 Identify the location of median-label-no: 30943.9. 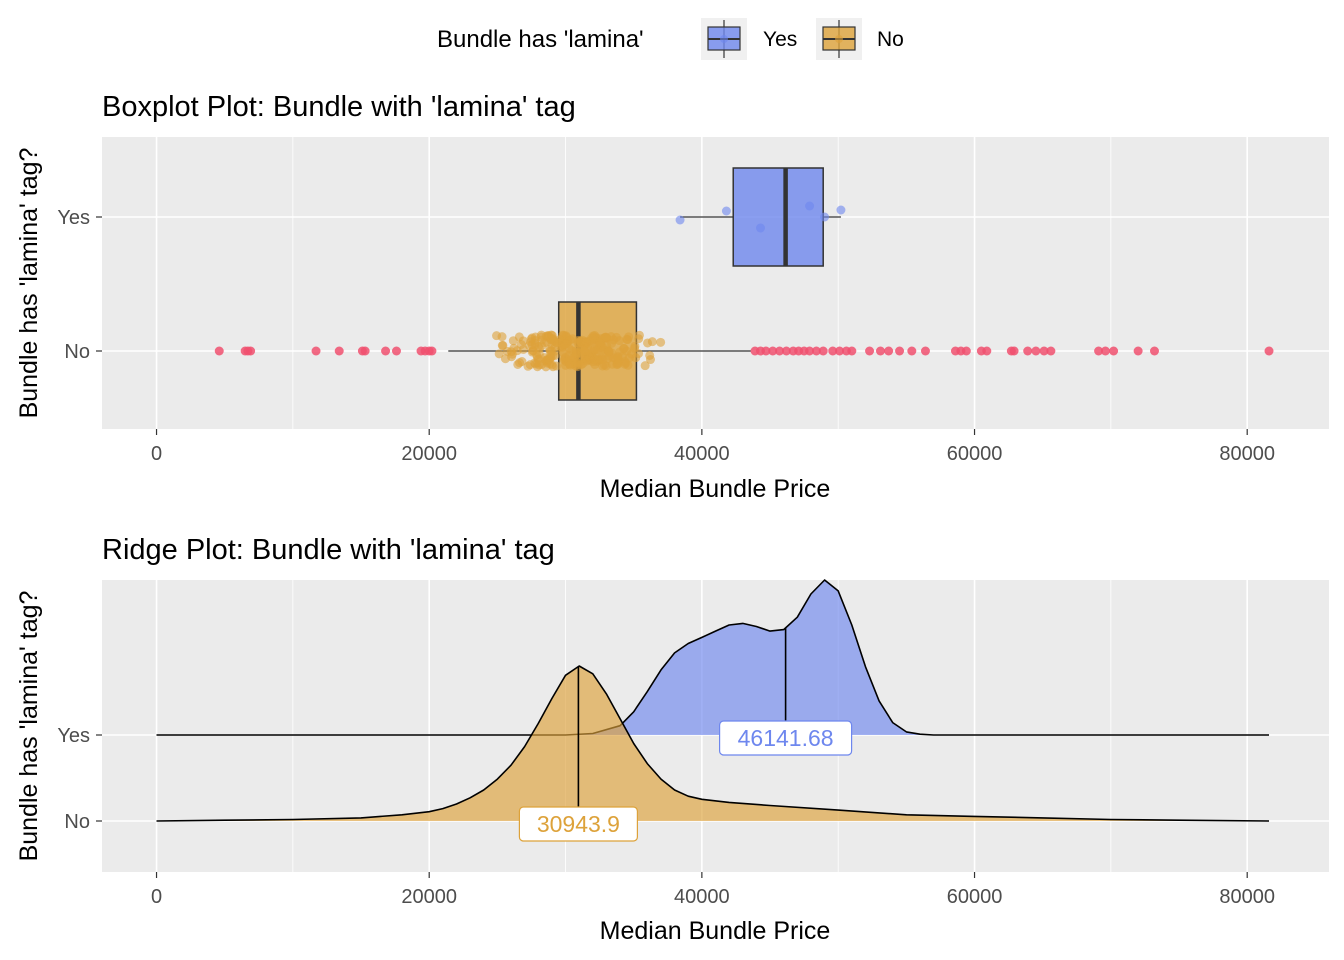
(578, 824).